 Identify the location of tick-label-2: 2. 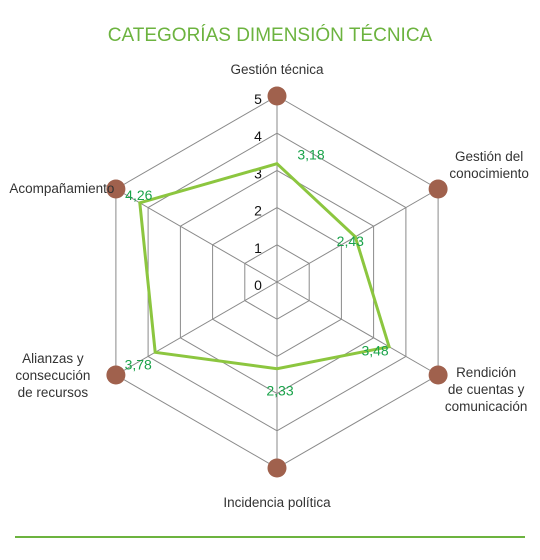
(258, 211).